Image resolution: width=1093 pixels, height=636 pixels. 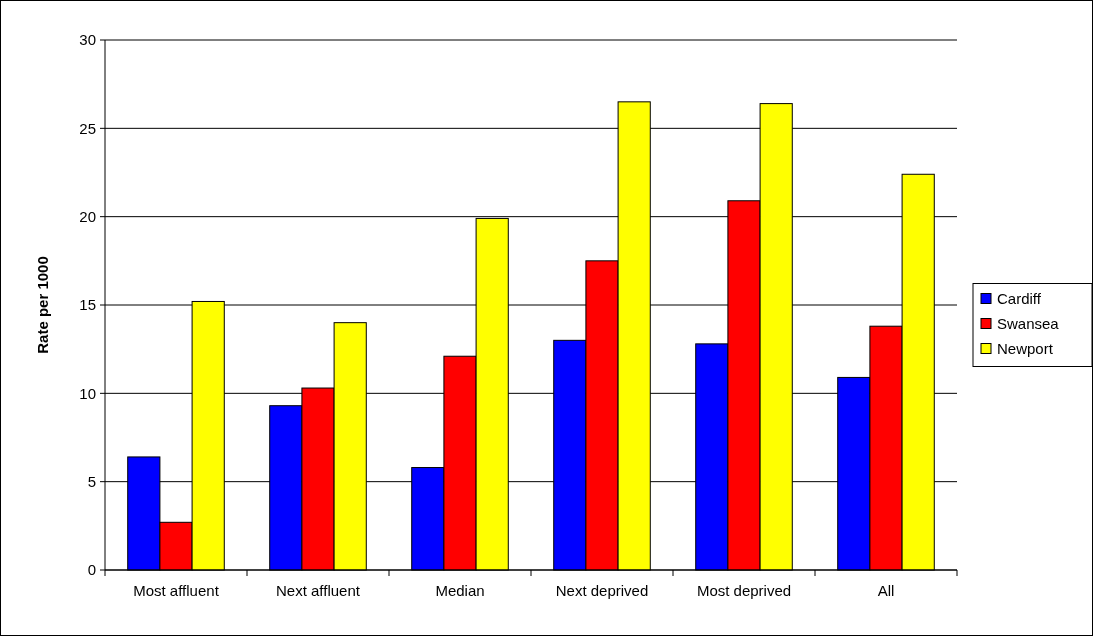 I want to click on y-tick-label: 5, so click(x=91, y=481).